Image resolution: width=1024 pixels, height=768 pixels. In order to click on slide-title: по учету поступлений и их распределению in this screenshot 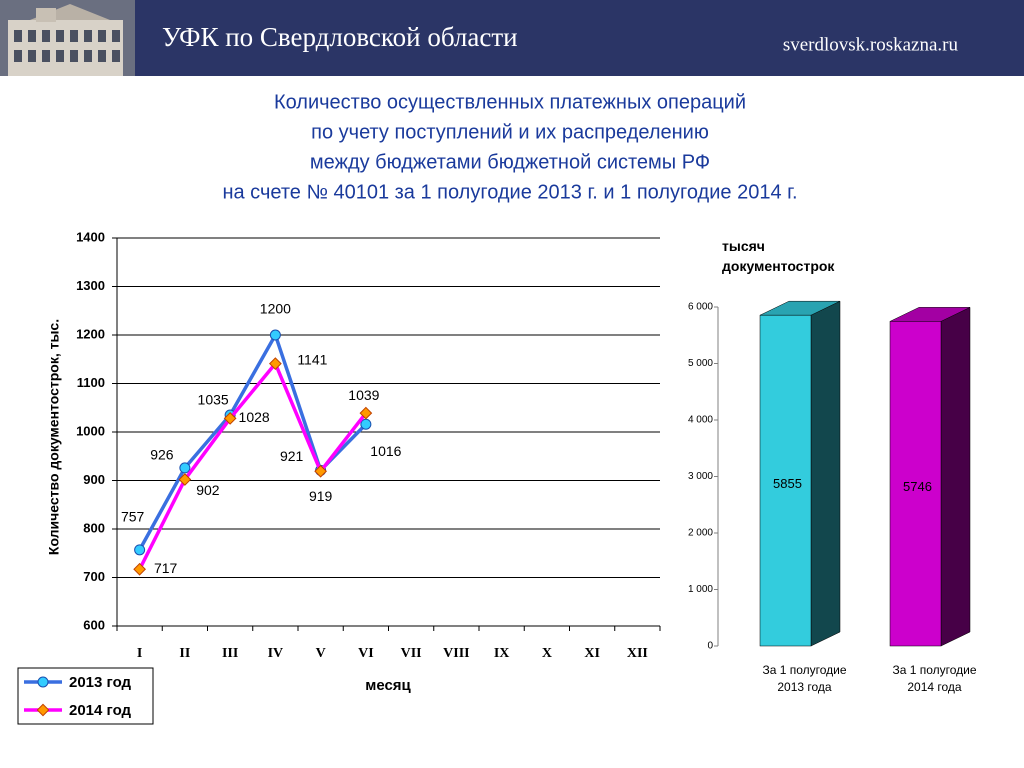, I will do `click(510, 132)`.